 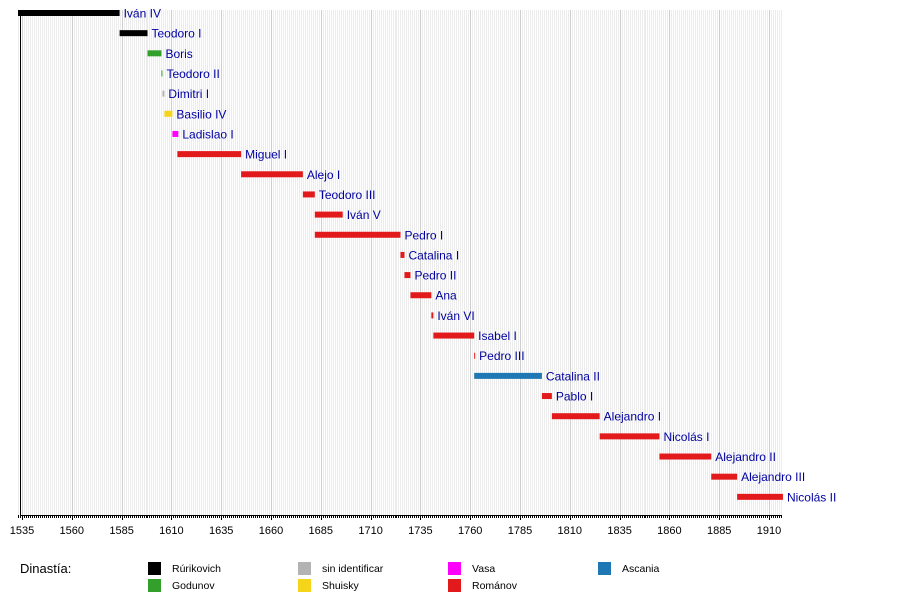 What do you see at coordinates (520, 531) in the screenshot?
I see `x-tick-label: 1785` at bounding box center [520, 531].